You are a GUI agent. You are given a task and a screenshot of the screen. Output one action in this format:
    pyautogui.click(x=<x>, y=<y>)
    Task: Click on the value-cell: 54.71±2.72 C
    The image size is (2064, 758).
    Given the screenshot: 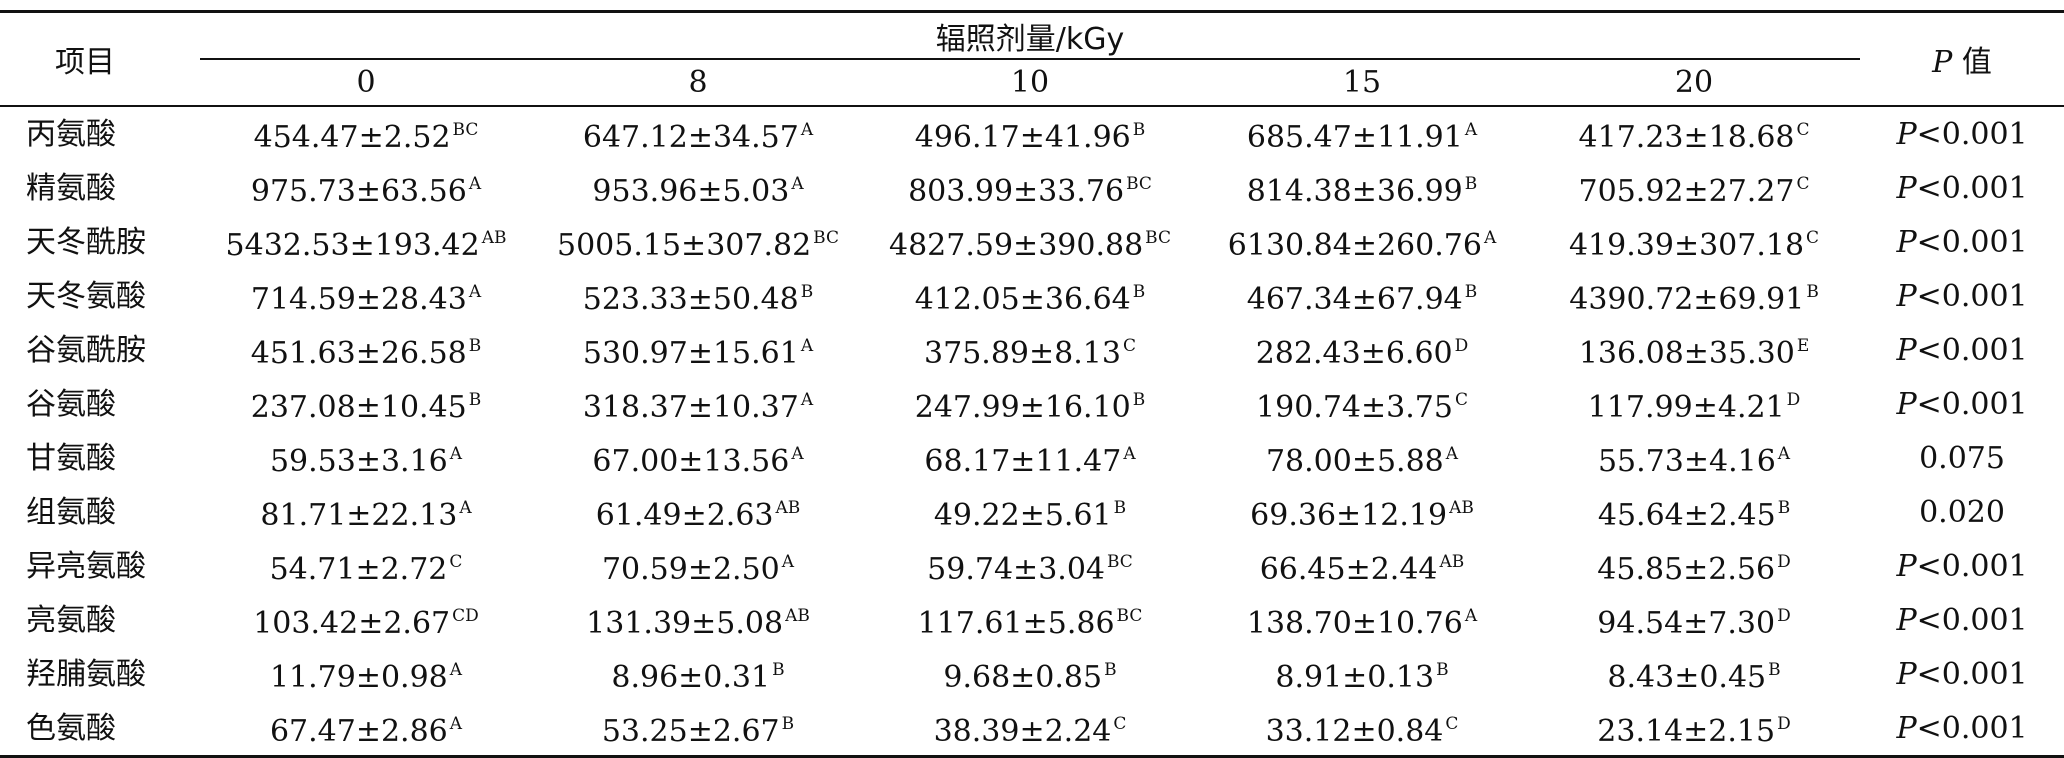 What is the action you would take?
    pyautogui.click(x=366, y=566)
    